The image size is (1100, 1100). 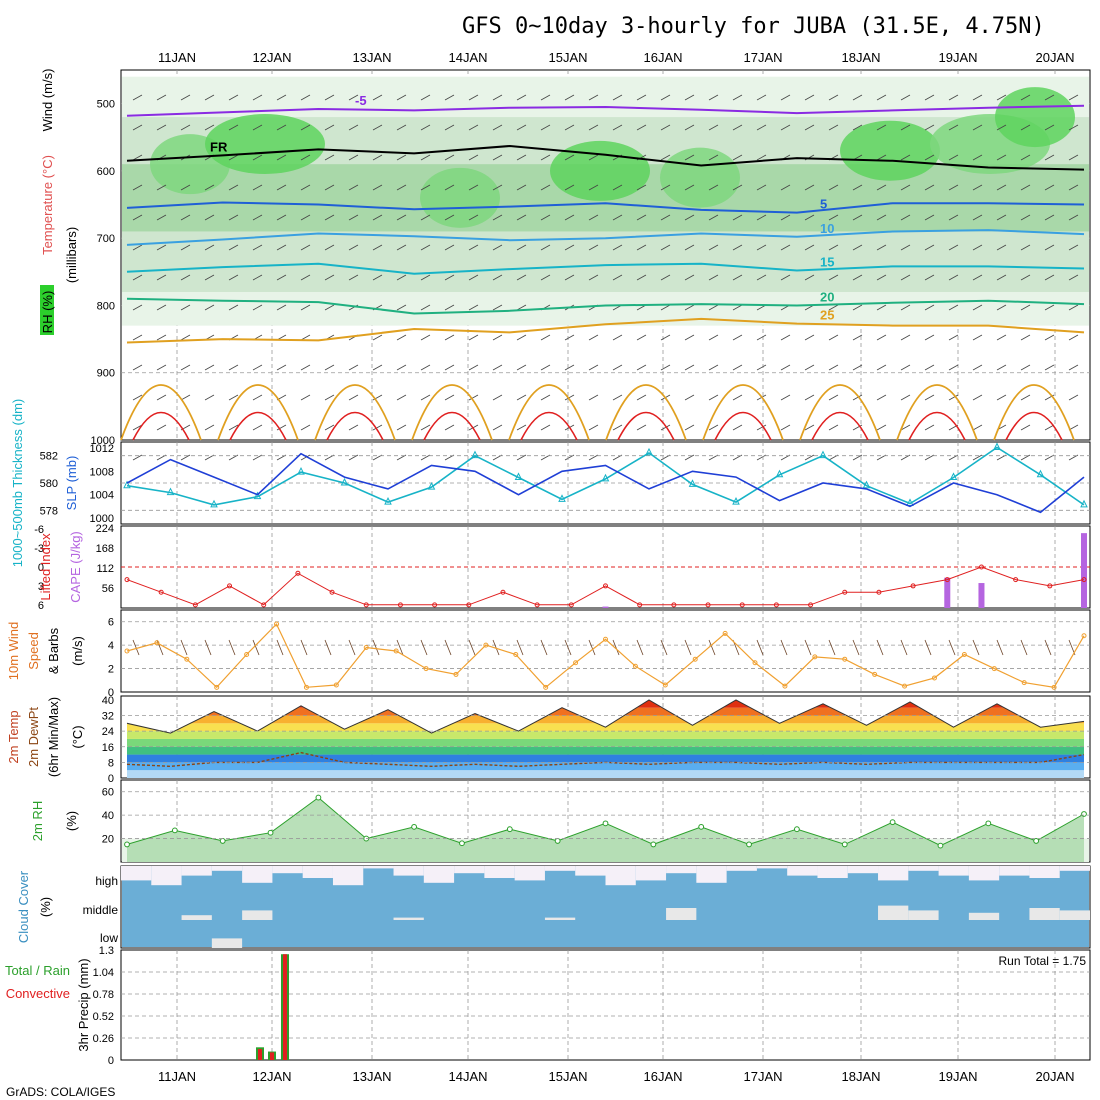 What do you see at coordinates (177, 57) in the screenshot?
I see `date-label-top: 11JAN` at bounding box center [177, 57].